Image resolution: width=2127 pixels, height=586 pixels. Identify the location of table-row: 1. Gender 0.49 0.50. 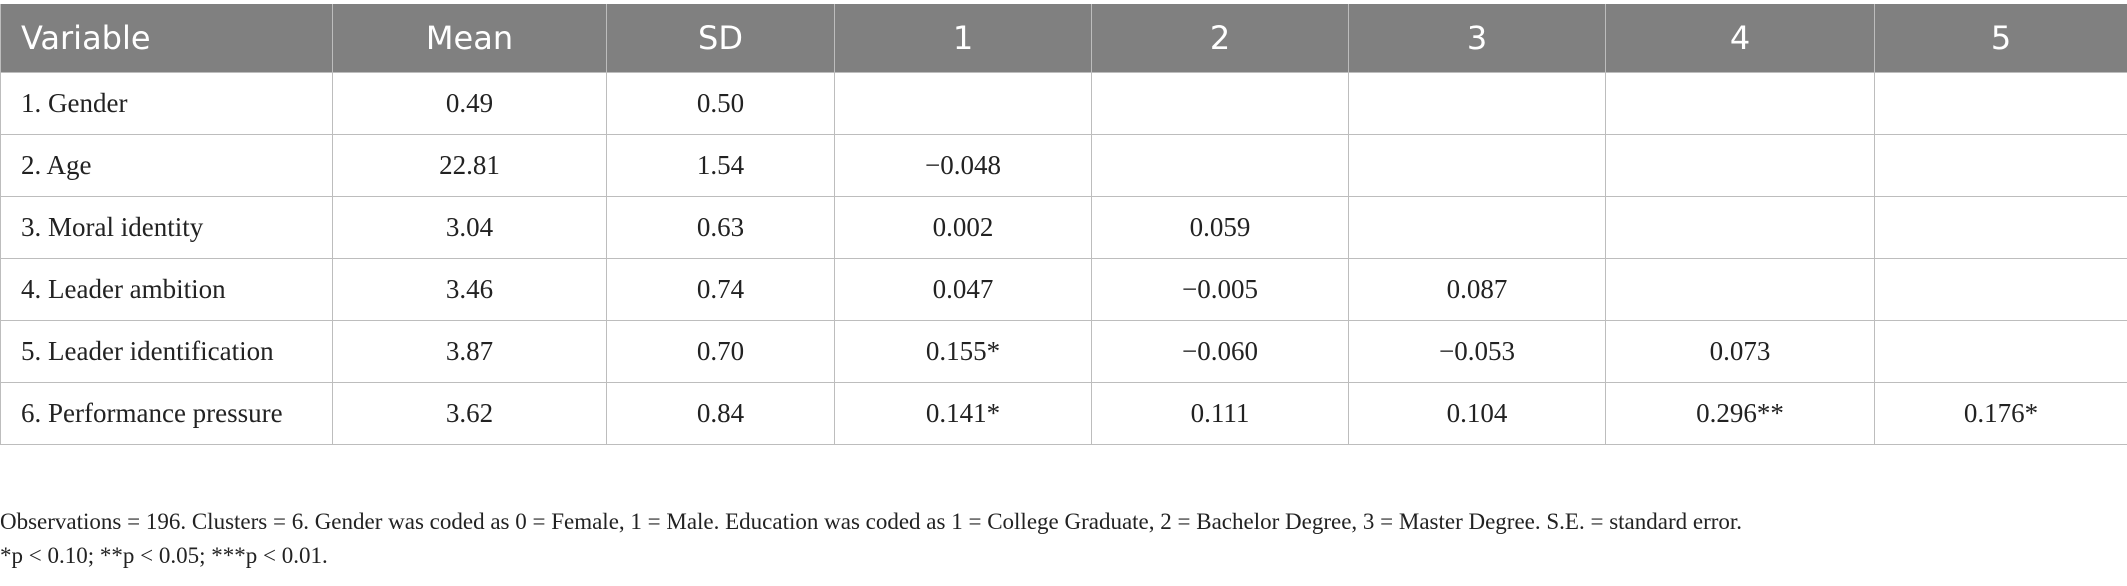
(1063, 103).